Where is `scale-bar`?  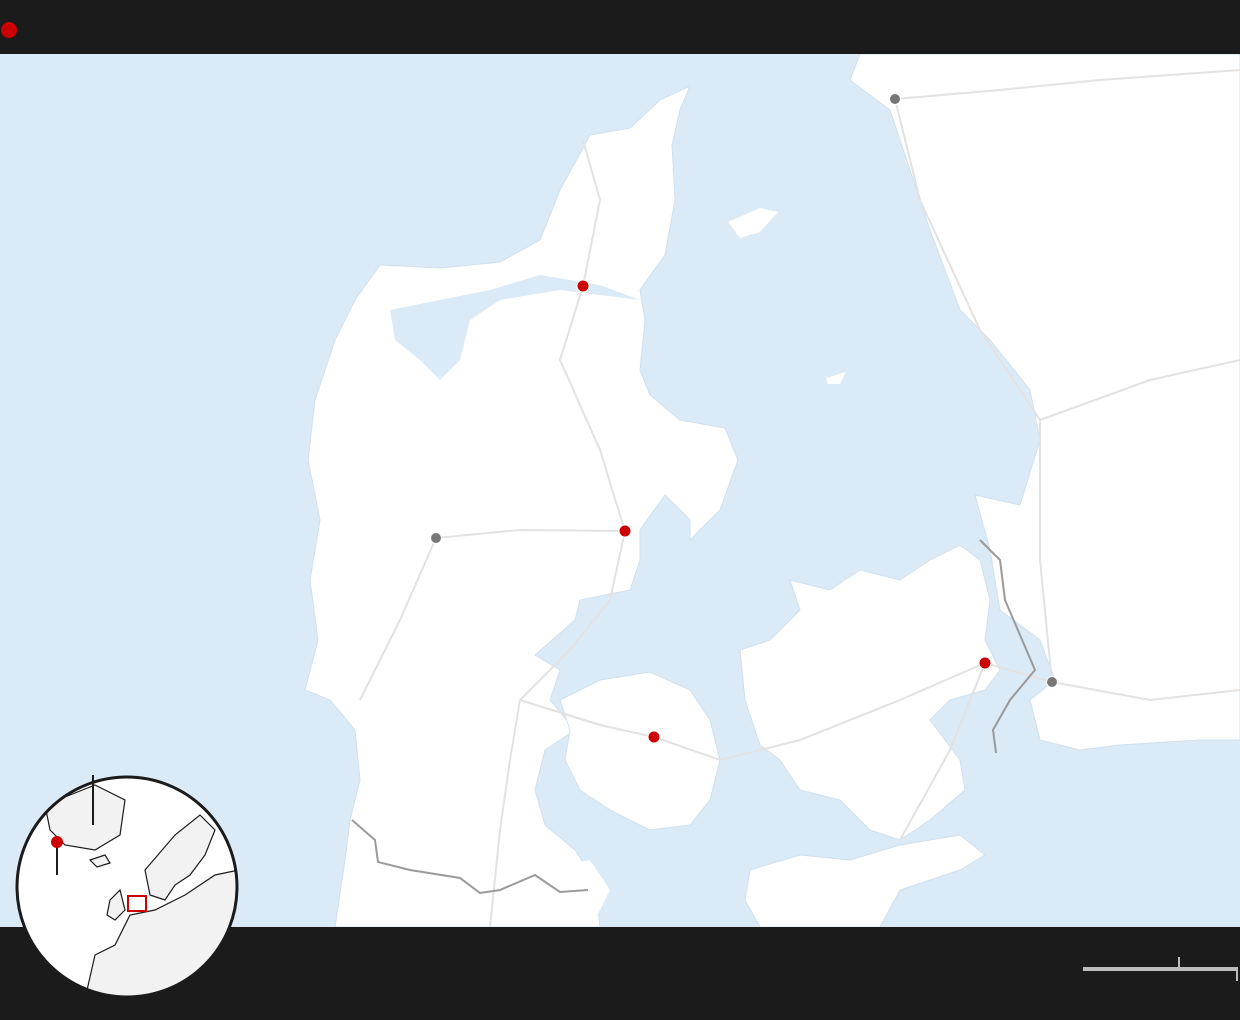
scale-bar is located at coordinates (1160, 969).